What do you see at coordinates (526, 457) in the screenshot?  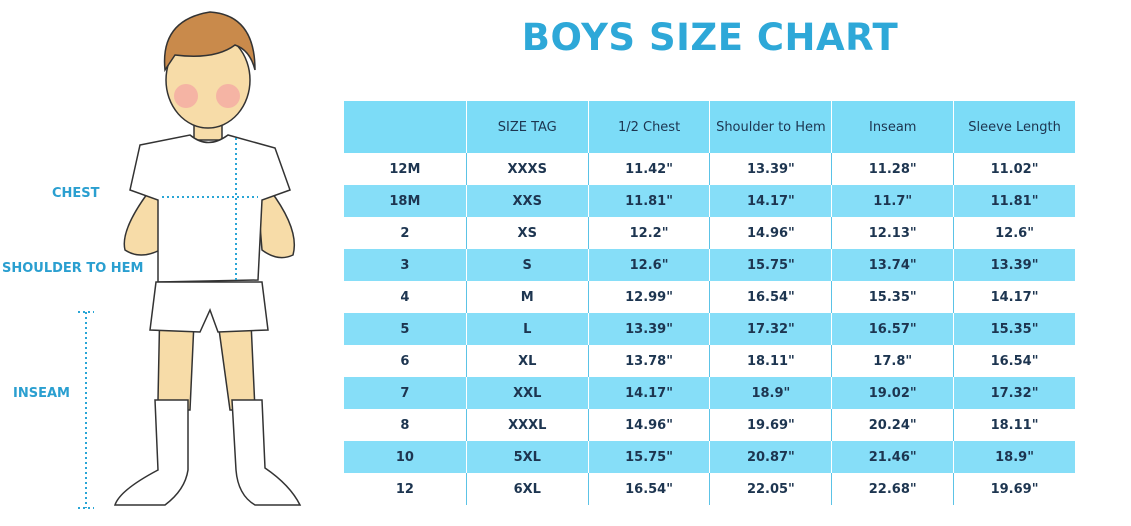 I see `table-cell: 5XL` at bounding box center [526, 457].